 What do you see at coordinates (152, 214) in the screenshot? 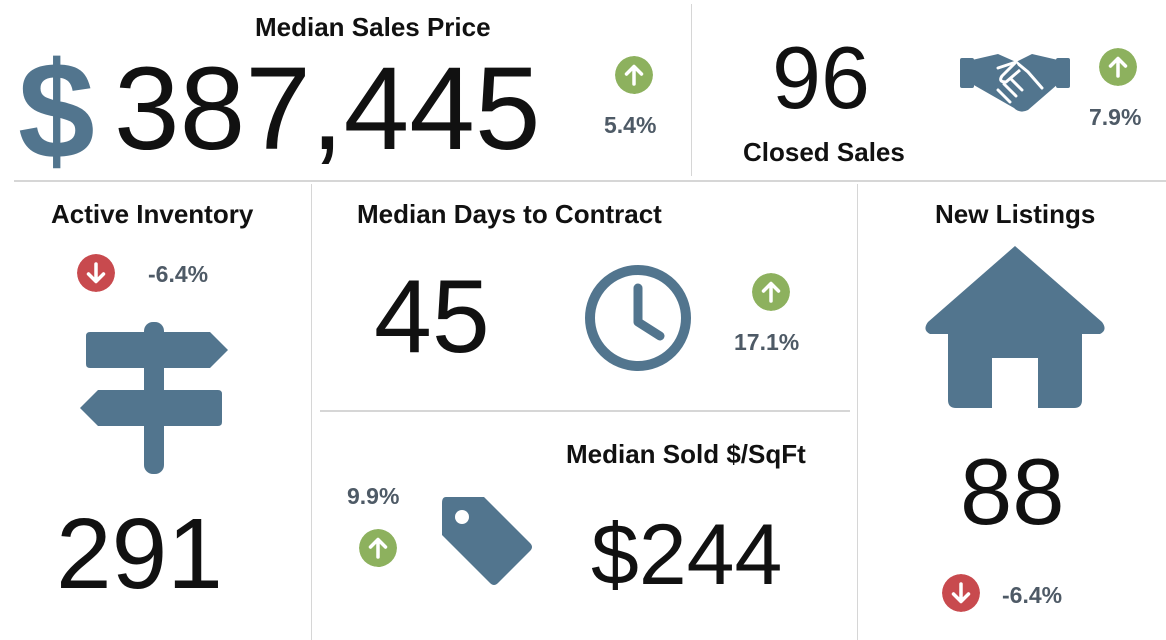
I see `active-inventory-title: Active Inventory` at bounding box center [152, 214].